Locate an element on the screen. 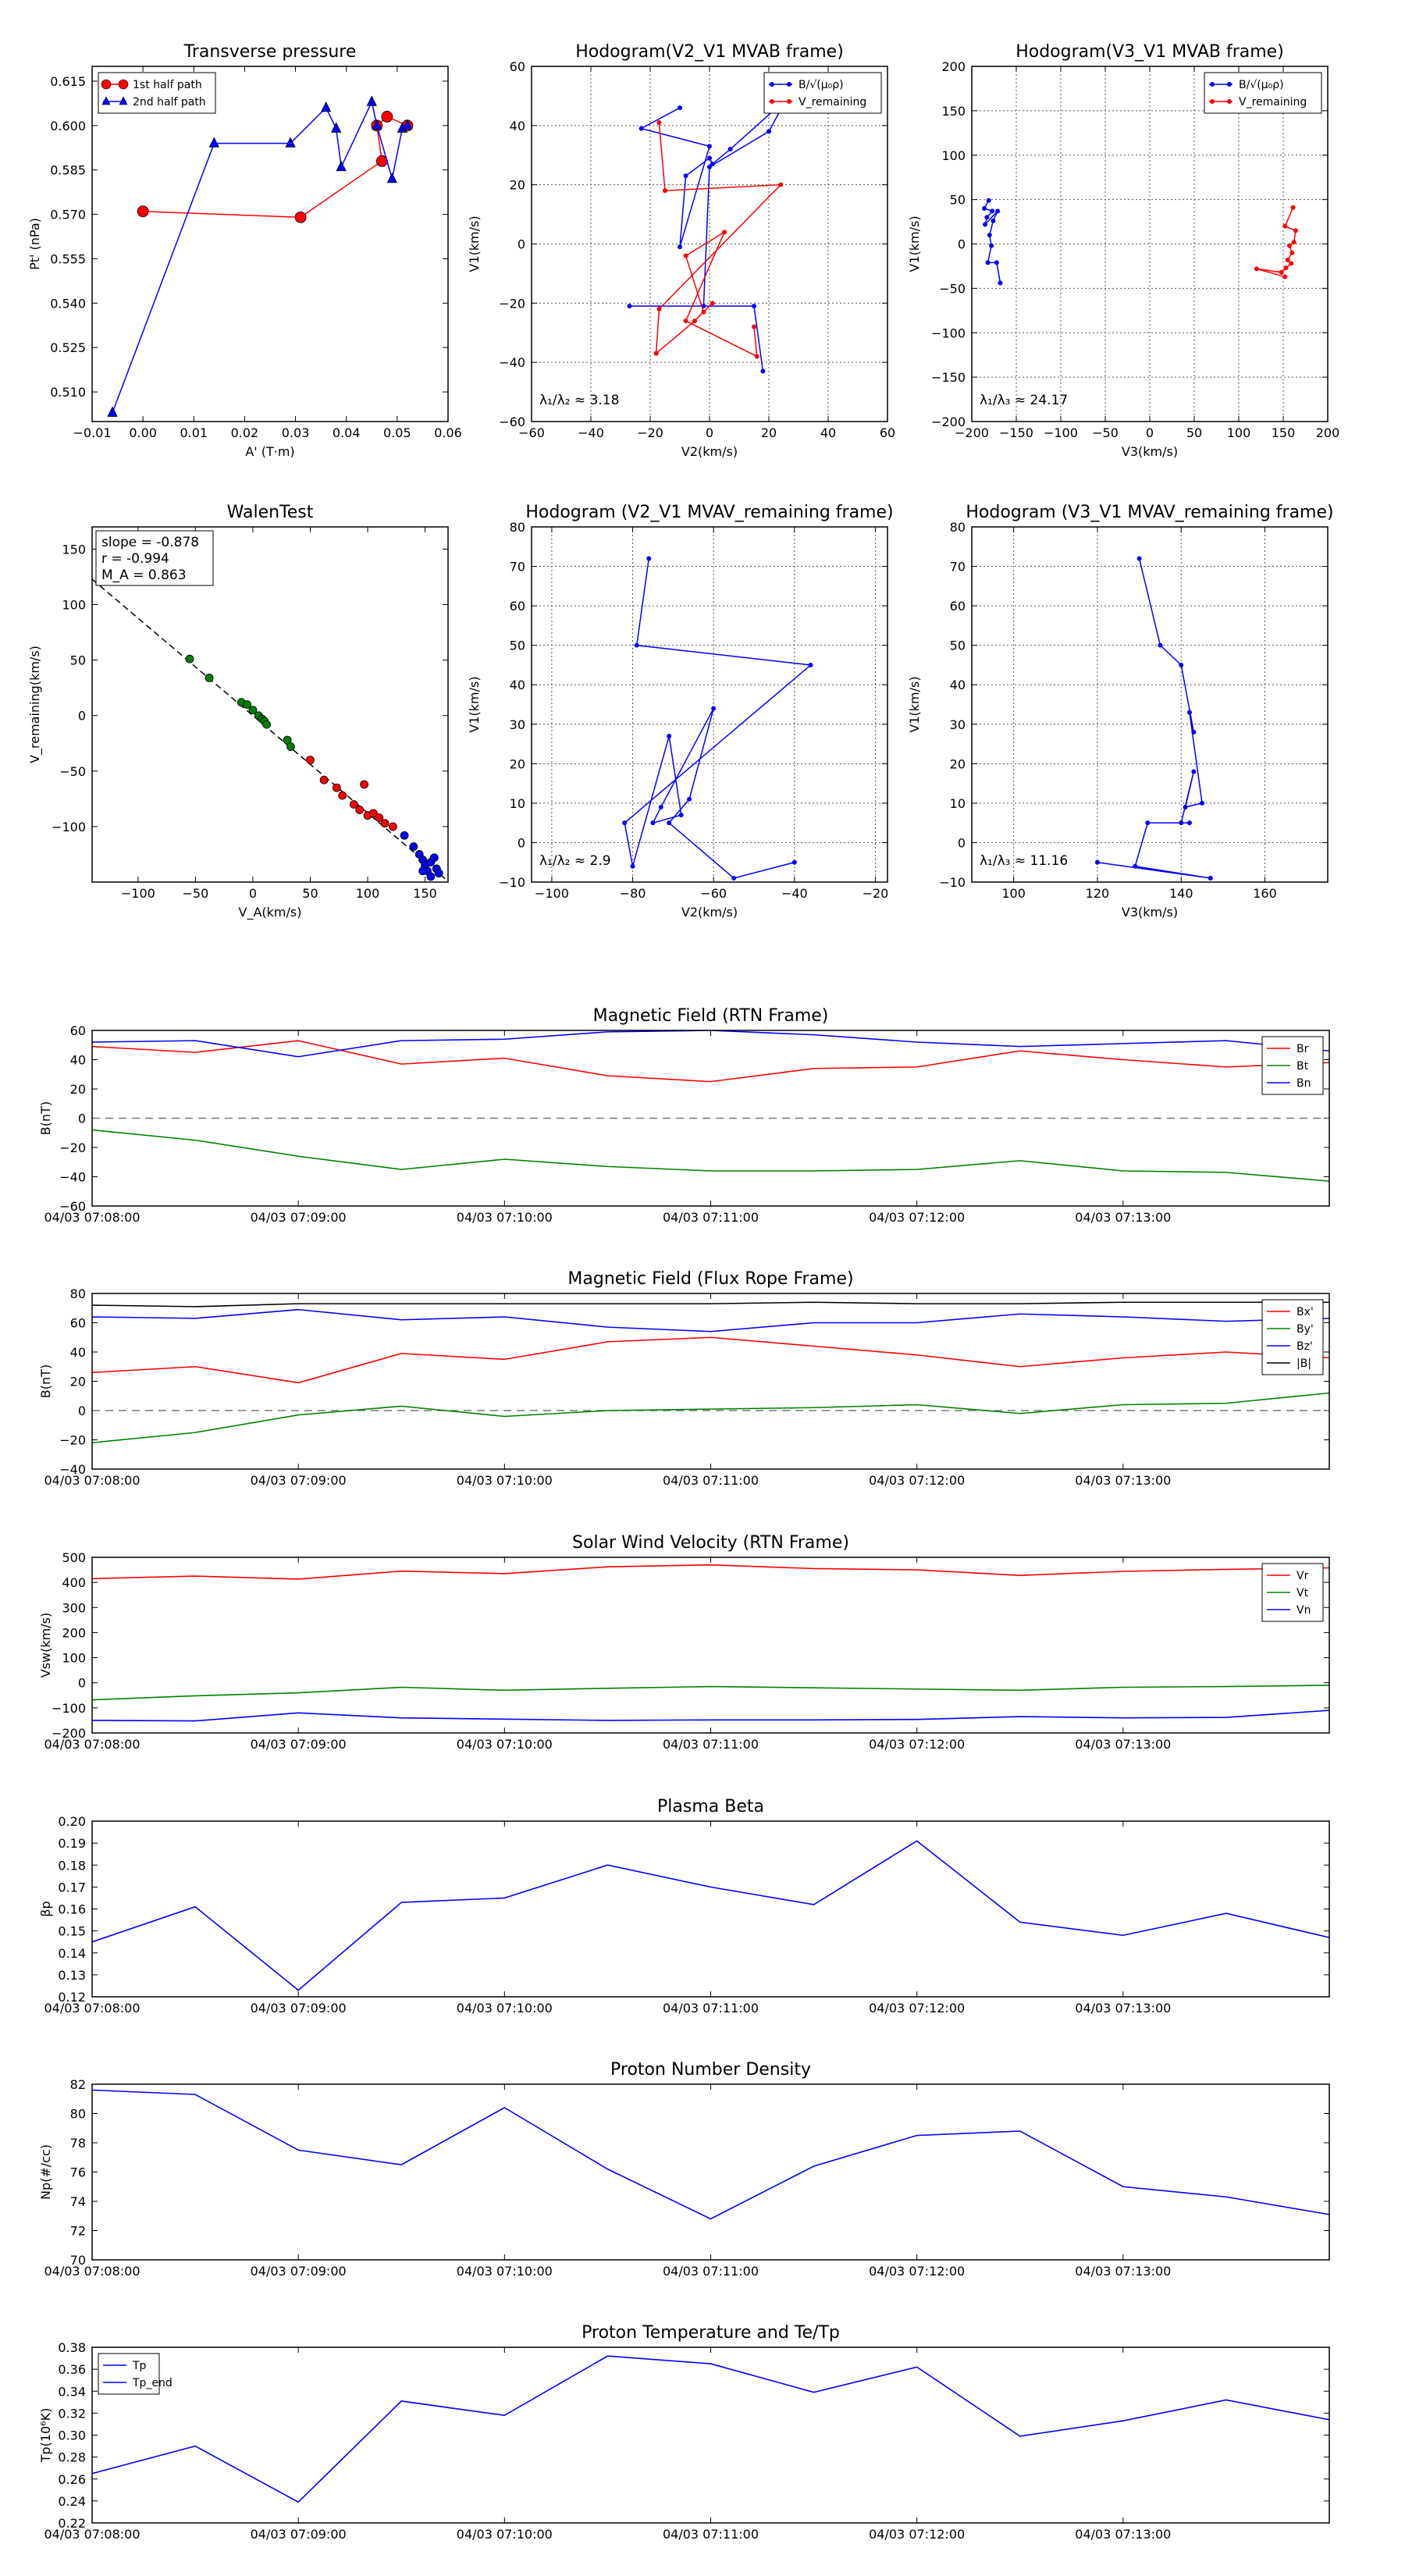 This screenshot has width=1405, height=2576. legend-label: B/√(μ₀ρ) is located at coordinates (1261, 85).